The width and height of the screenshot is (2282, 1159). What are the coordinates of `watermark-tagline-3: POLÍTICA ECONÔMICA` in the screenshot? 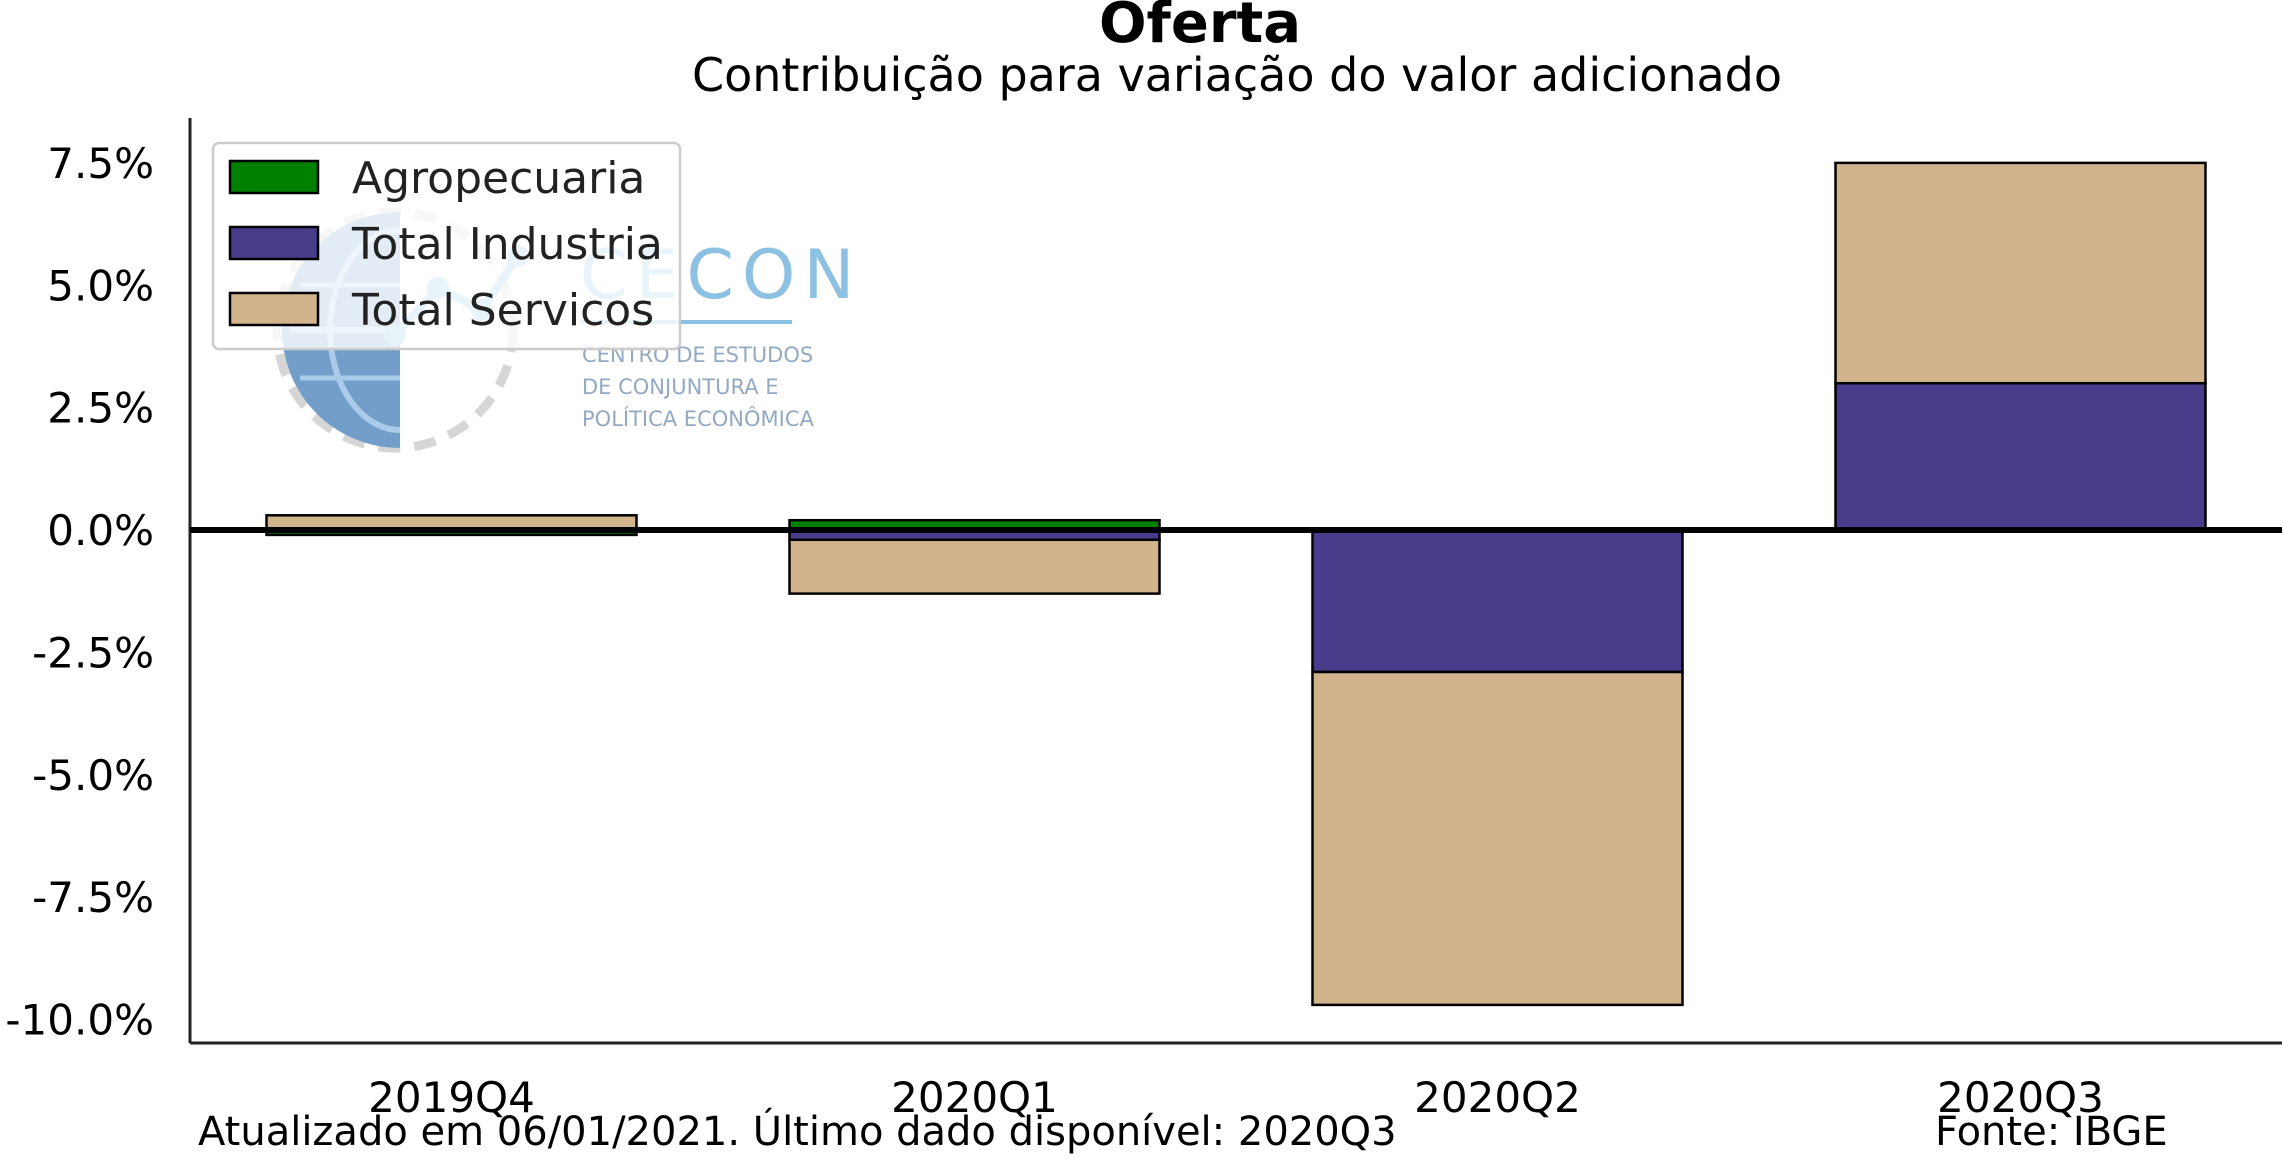 It's located at (698, 418).